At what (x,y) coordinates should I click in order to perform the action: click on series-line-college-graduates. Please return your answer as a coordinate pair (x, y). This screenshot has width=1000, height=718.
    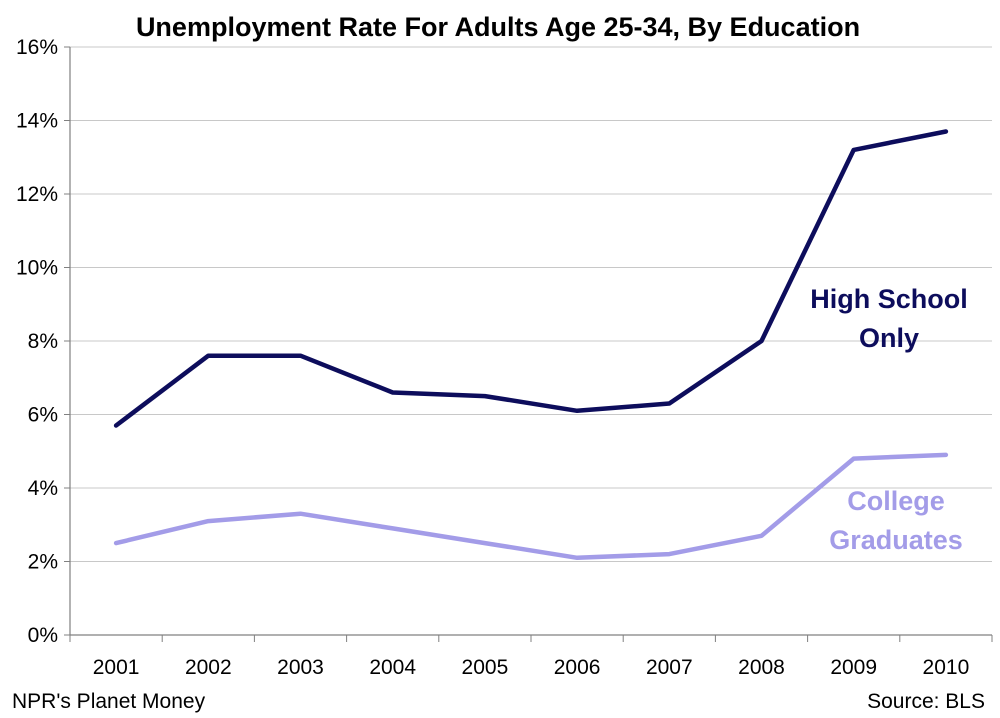
    Looking at the image, I should click on (531, 506).